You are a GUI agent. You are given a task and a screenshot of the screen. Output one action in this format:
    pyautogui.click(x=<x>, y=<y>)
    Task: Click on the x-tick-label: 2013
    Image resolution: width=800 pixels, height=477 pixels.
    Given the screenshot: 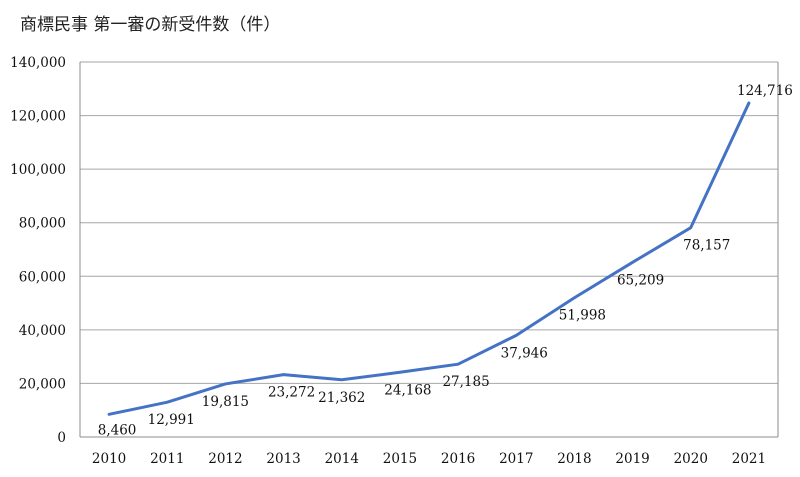 What is the action you would take?
    pyautogui.click(x=283, y=459)
    